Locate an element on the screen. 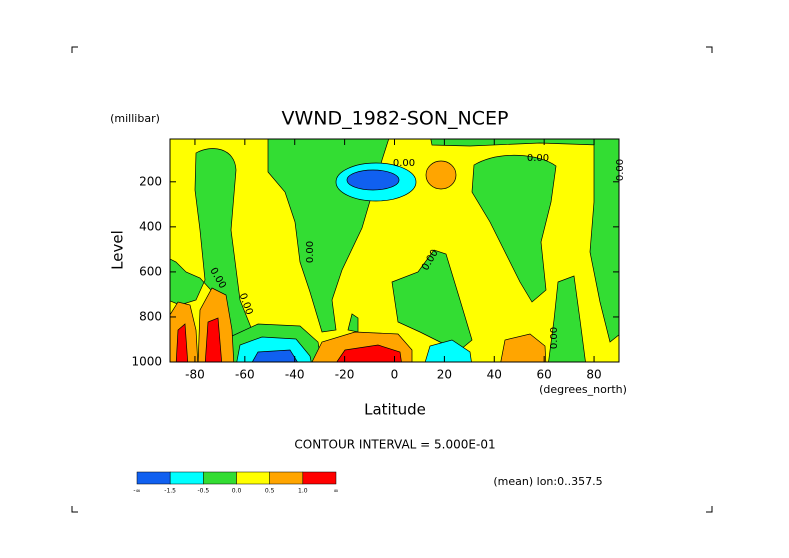 The height and width of the screenshot is (558, 789). x-tick-label: -60 is located at coordinates (245, 375).